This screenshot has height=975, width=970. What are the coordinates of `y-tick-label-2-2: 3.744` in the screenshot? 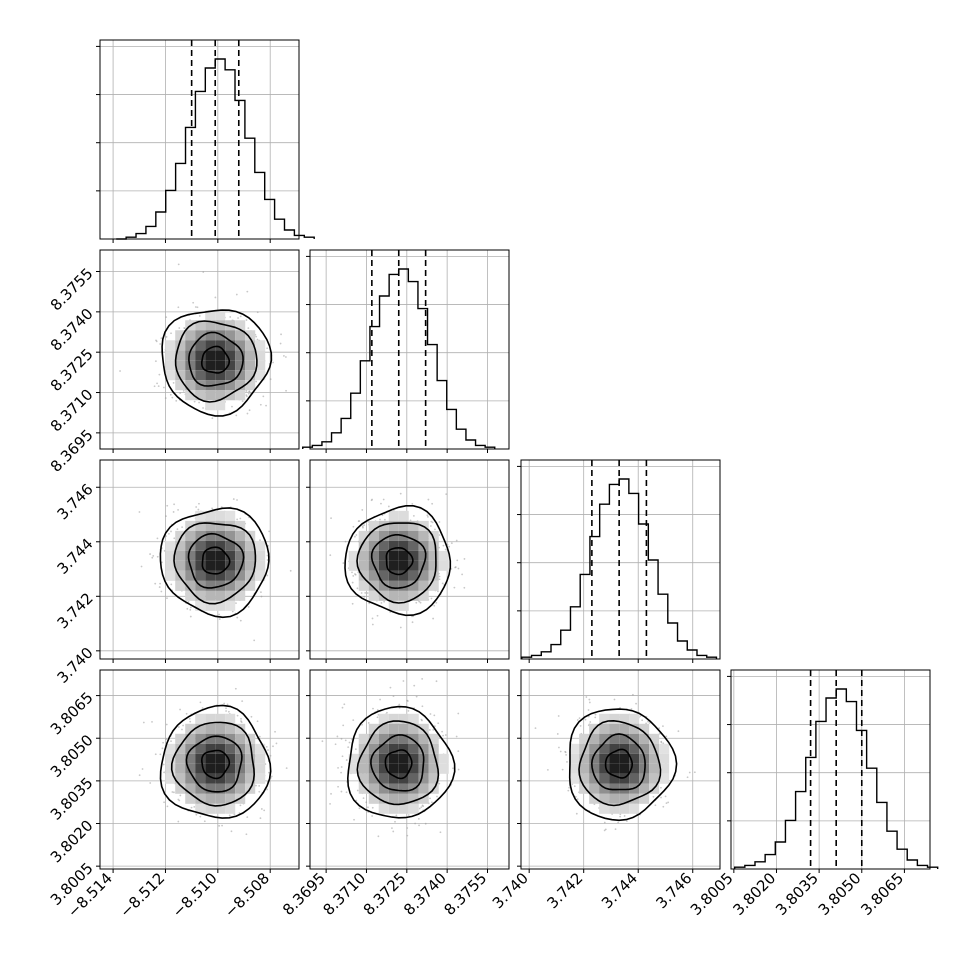 It's located at (75, 556).